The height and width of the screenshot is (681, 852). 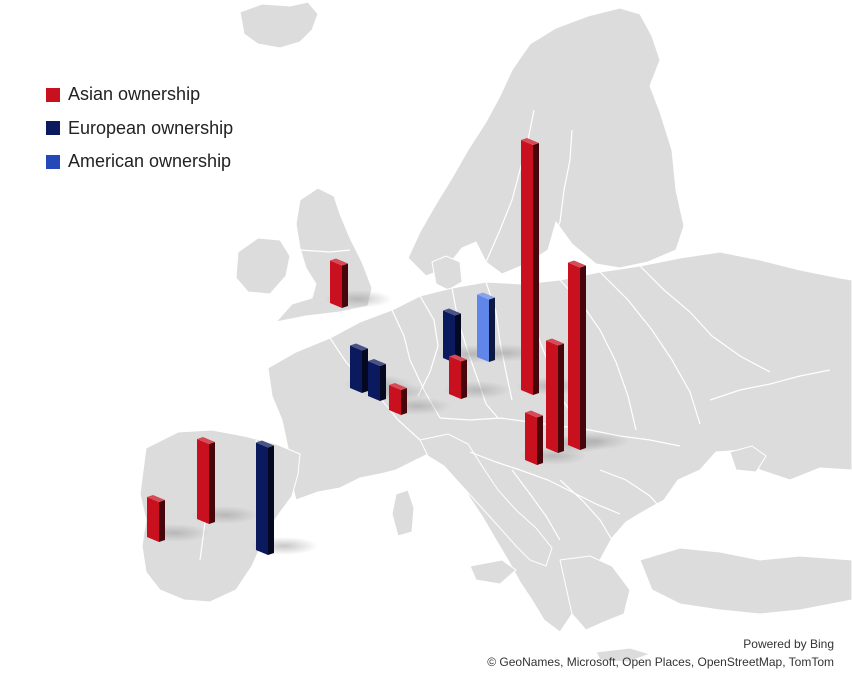 I want to click on legend-item: Asian ownership, so click(x=139, y=95).